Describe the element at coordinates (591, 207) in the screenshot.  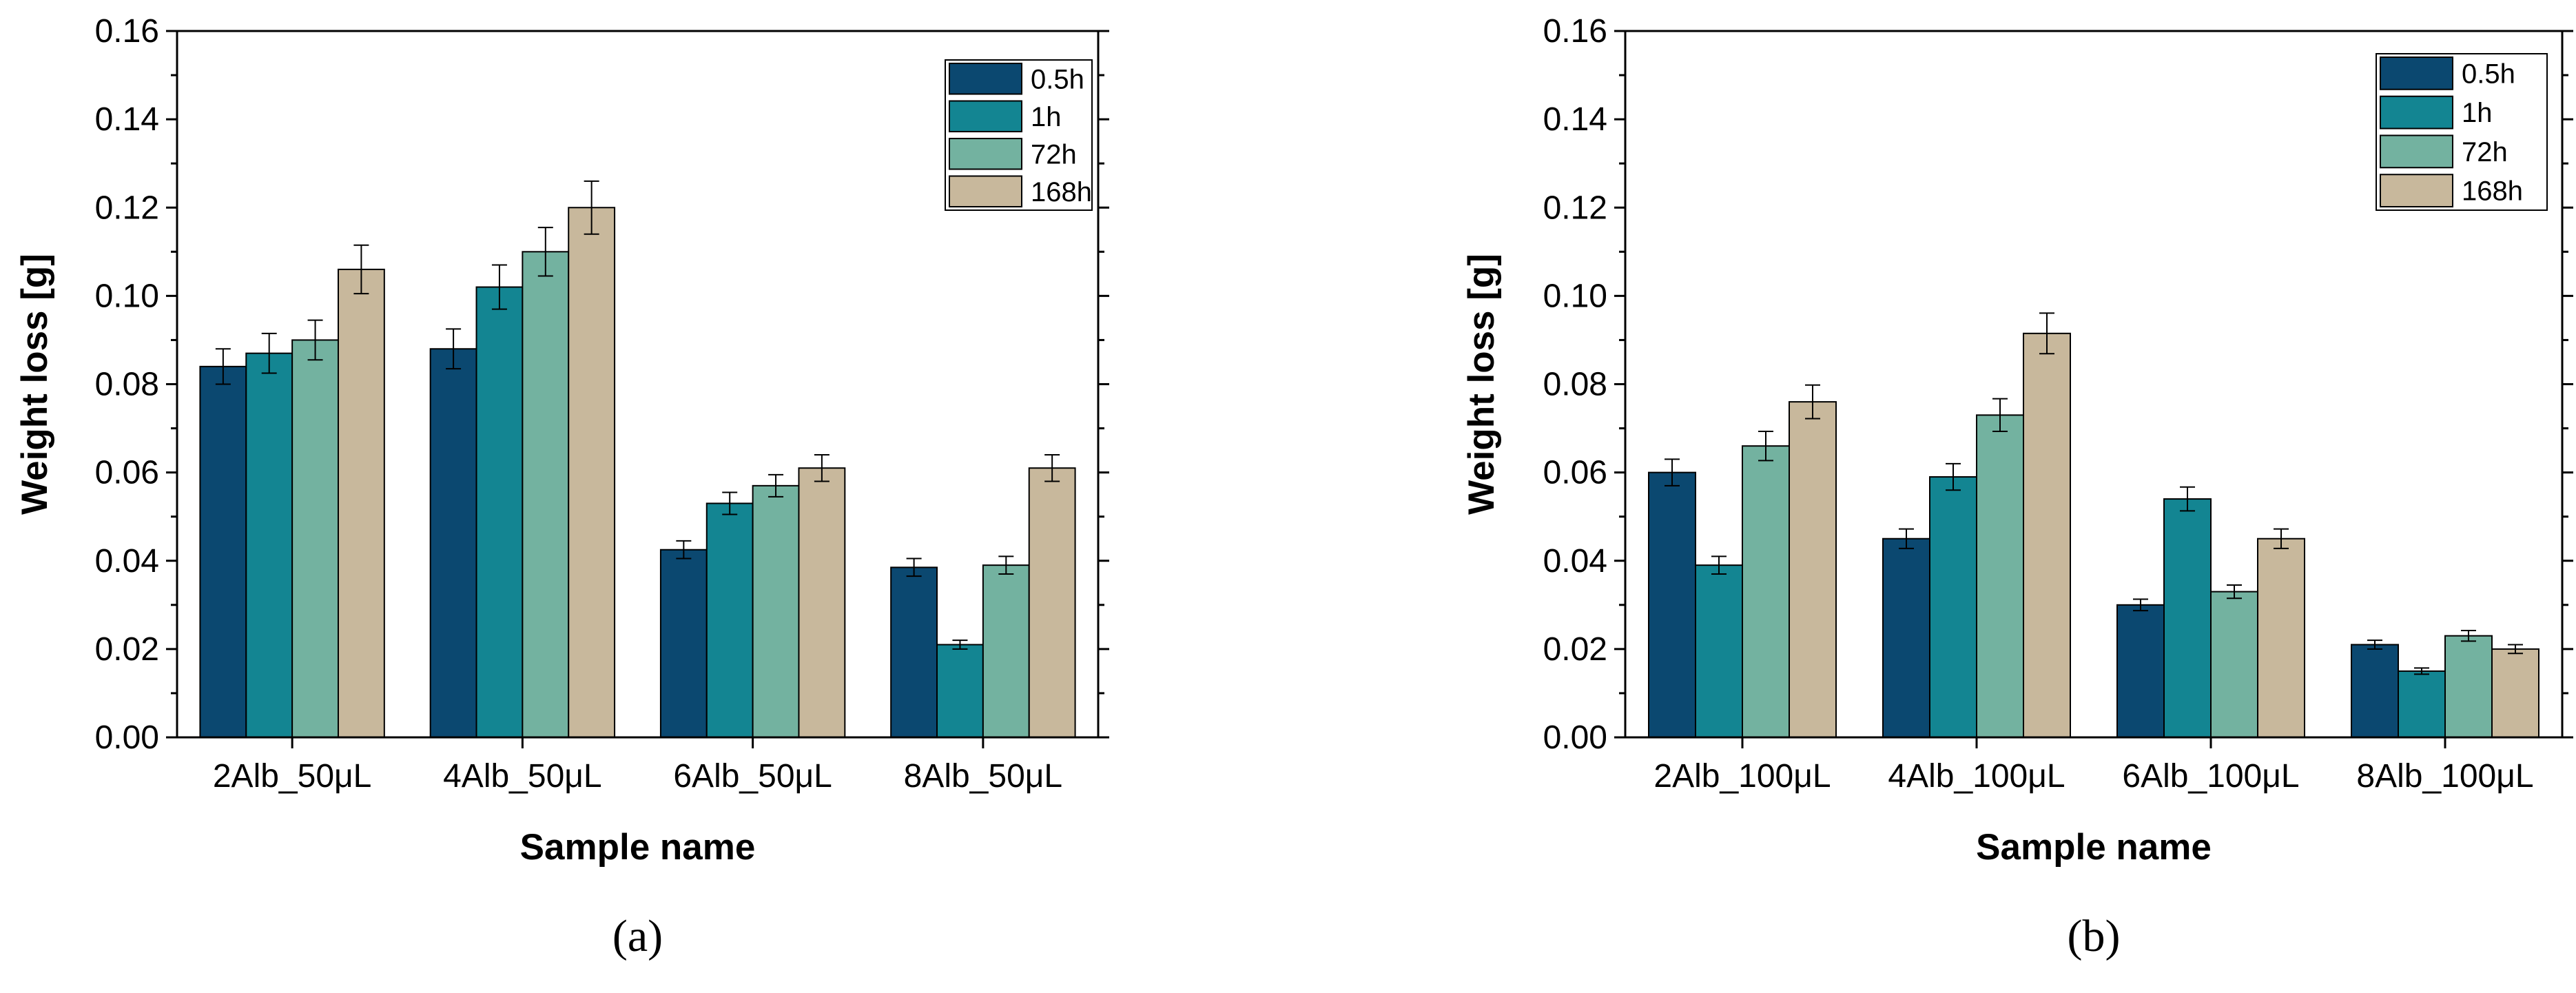
I see `error-bar-168h-4Alb_50μL` at that location.